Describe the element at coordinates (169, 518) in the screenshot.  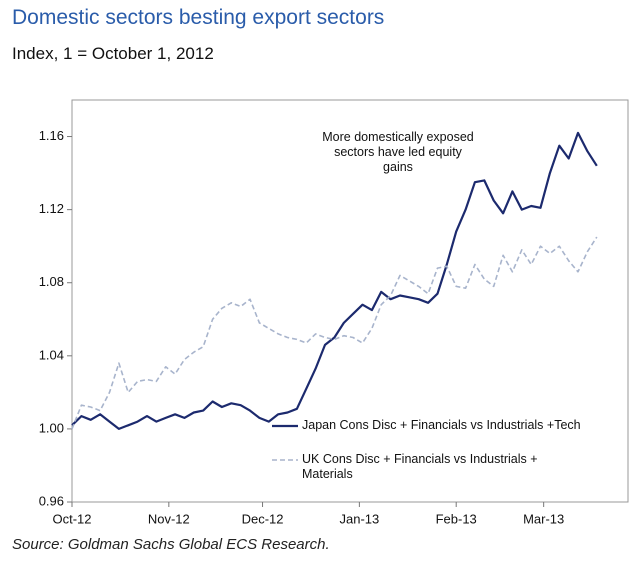
I see `x-tick-label: Nov-12` at that location.